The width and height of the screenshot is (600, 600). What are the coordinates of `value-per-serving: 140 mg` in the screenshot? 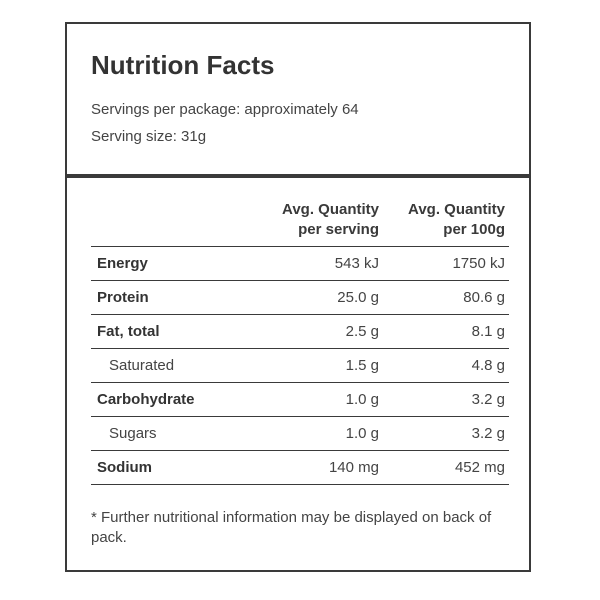 It's located at (320, 467).